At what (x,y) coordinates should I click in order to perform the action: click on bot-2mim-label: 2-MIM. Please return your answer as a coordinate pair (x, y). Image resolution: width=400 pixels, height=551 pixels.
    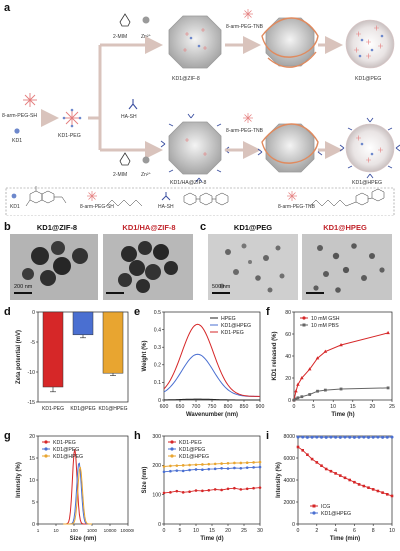
    Looking at the image, I should click on (120, 175).